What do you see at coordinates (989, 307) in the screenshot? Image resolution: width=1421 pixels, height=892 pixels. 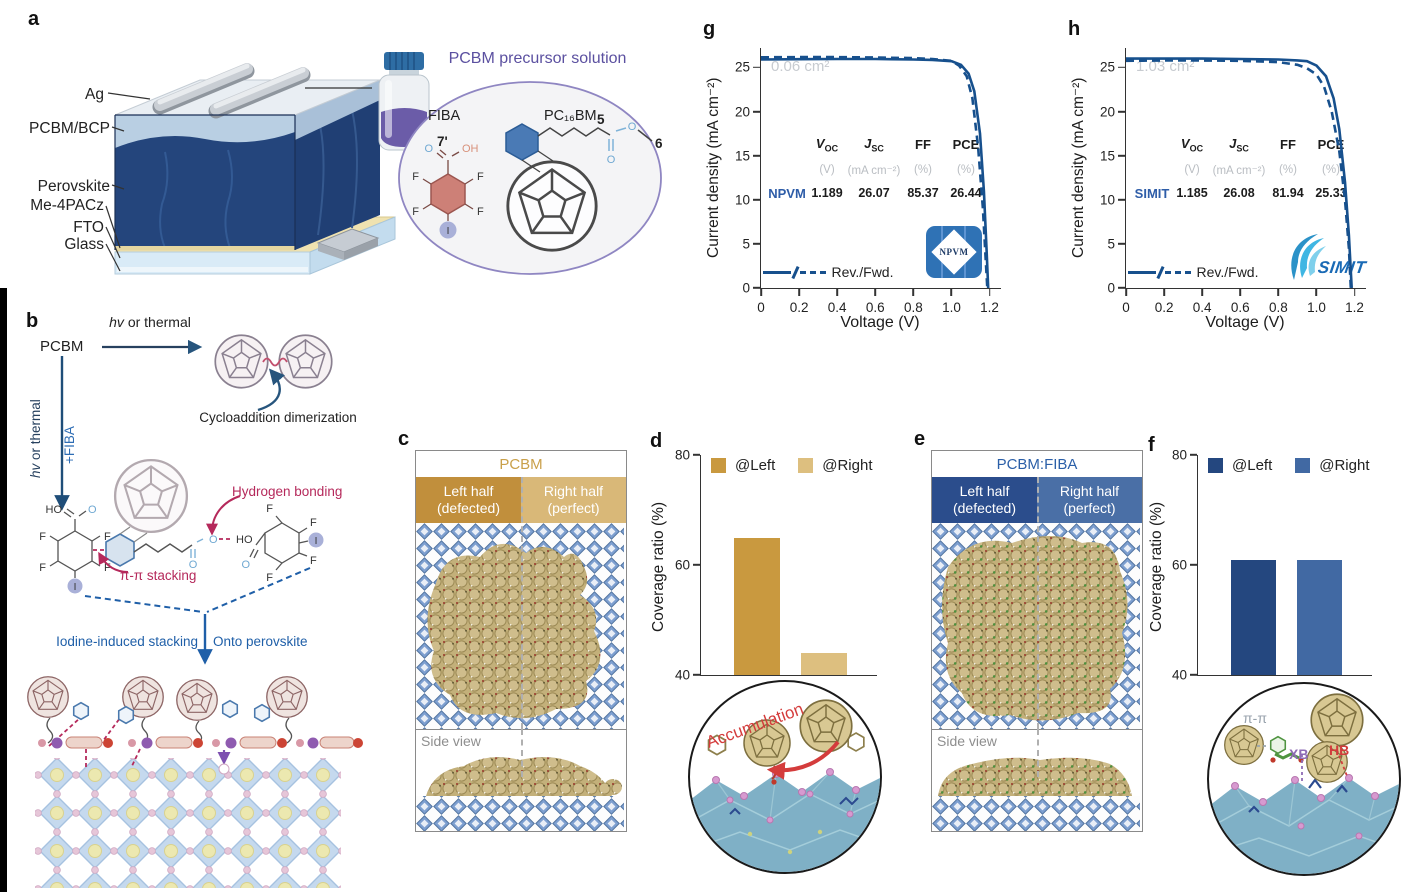 I see `x-tick: 1.2` at bounding box center [989, 307].